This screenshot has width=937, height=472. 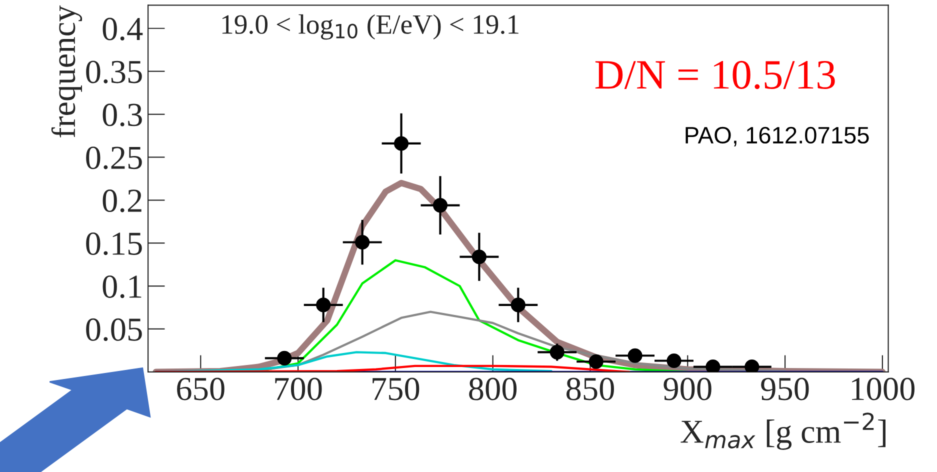 What do you see at coordinates (783, 431) in the screenshot?
I see `x-axis-title: X$_{max}$ [g cm$^{−2}$]` at bounding box center [783, 431].